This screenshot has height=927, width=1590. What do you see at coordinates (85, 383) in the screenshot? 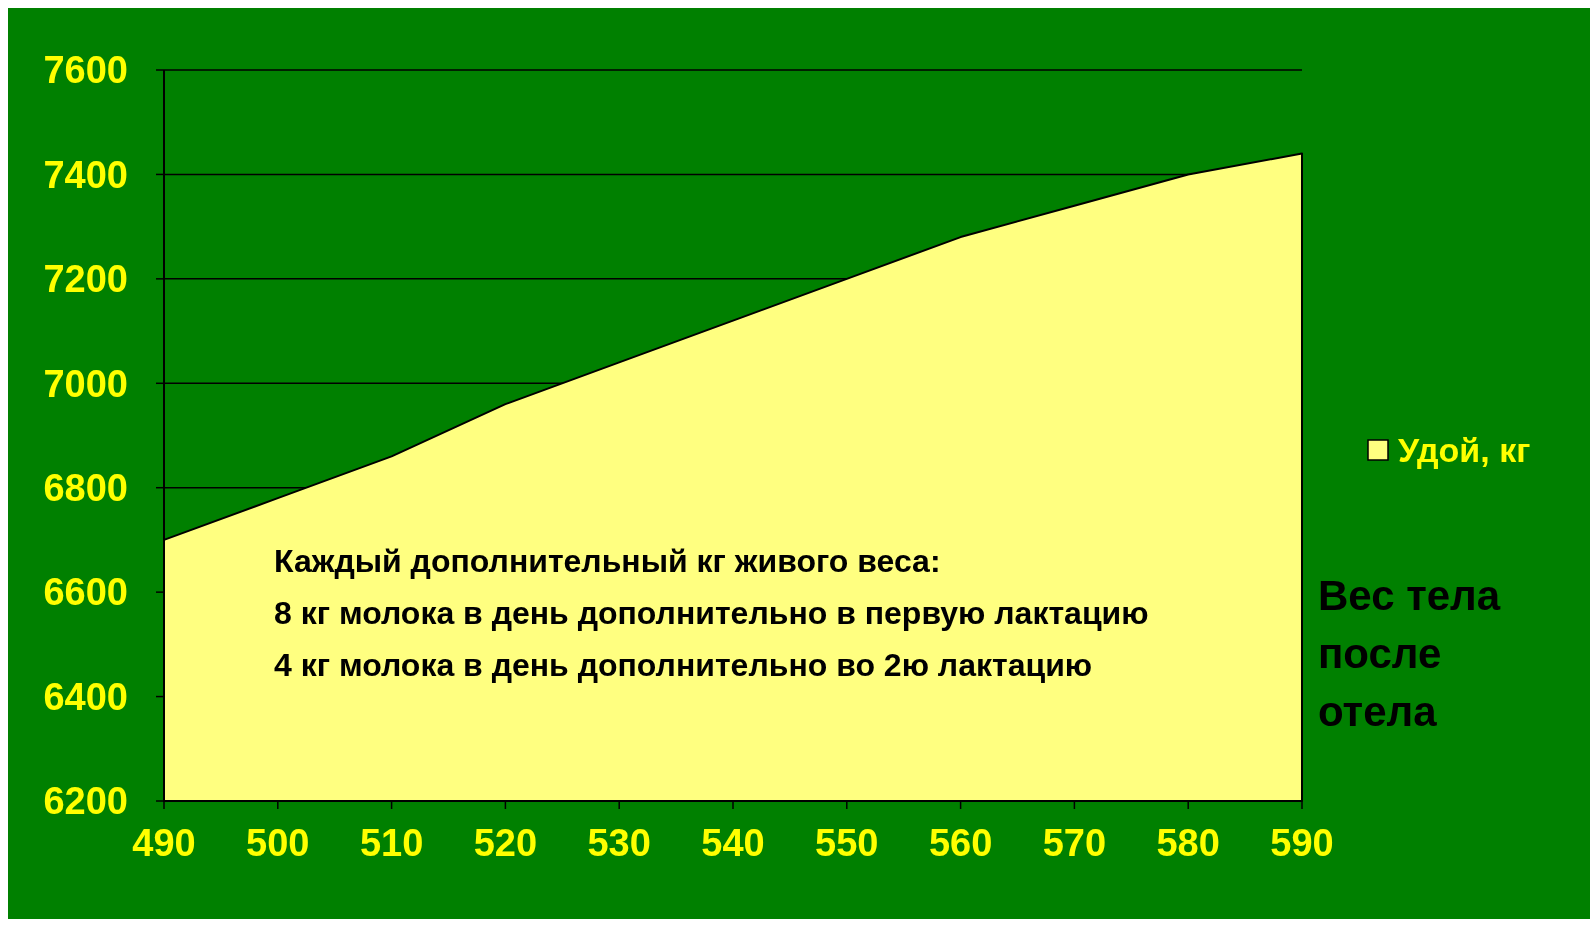
I see `y-tick-label: 7000` at bounding box center [85, 383].